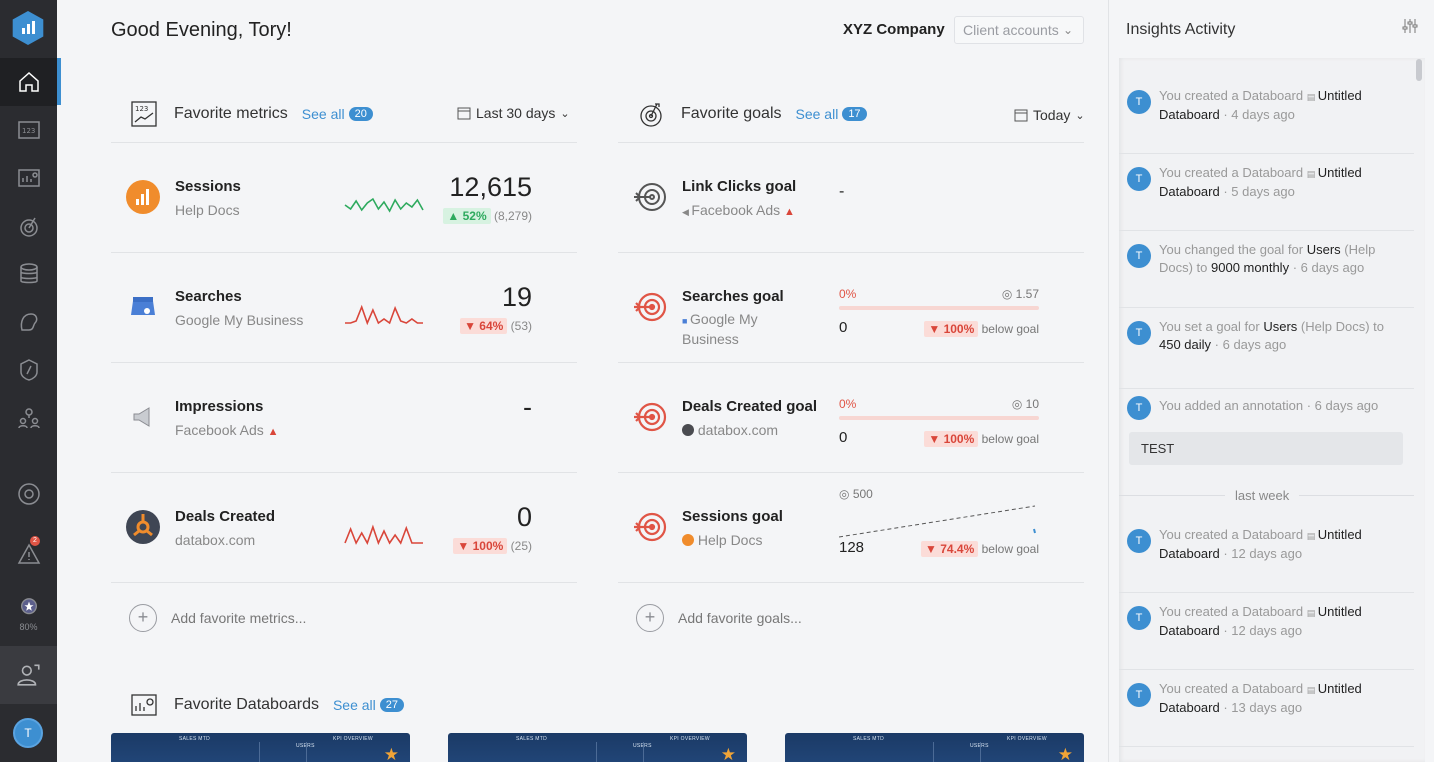  I want to click on metric-source: Google My Business, so click(239, 320).